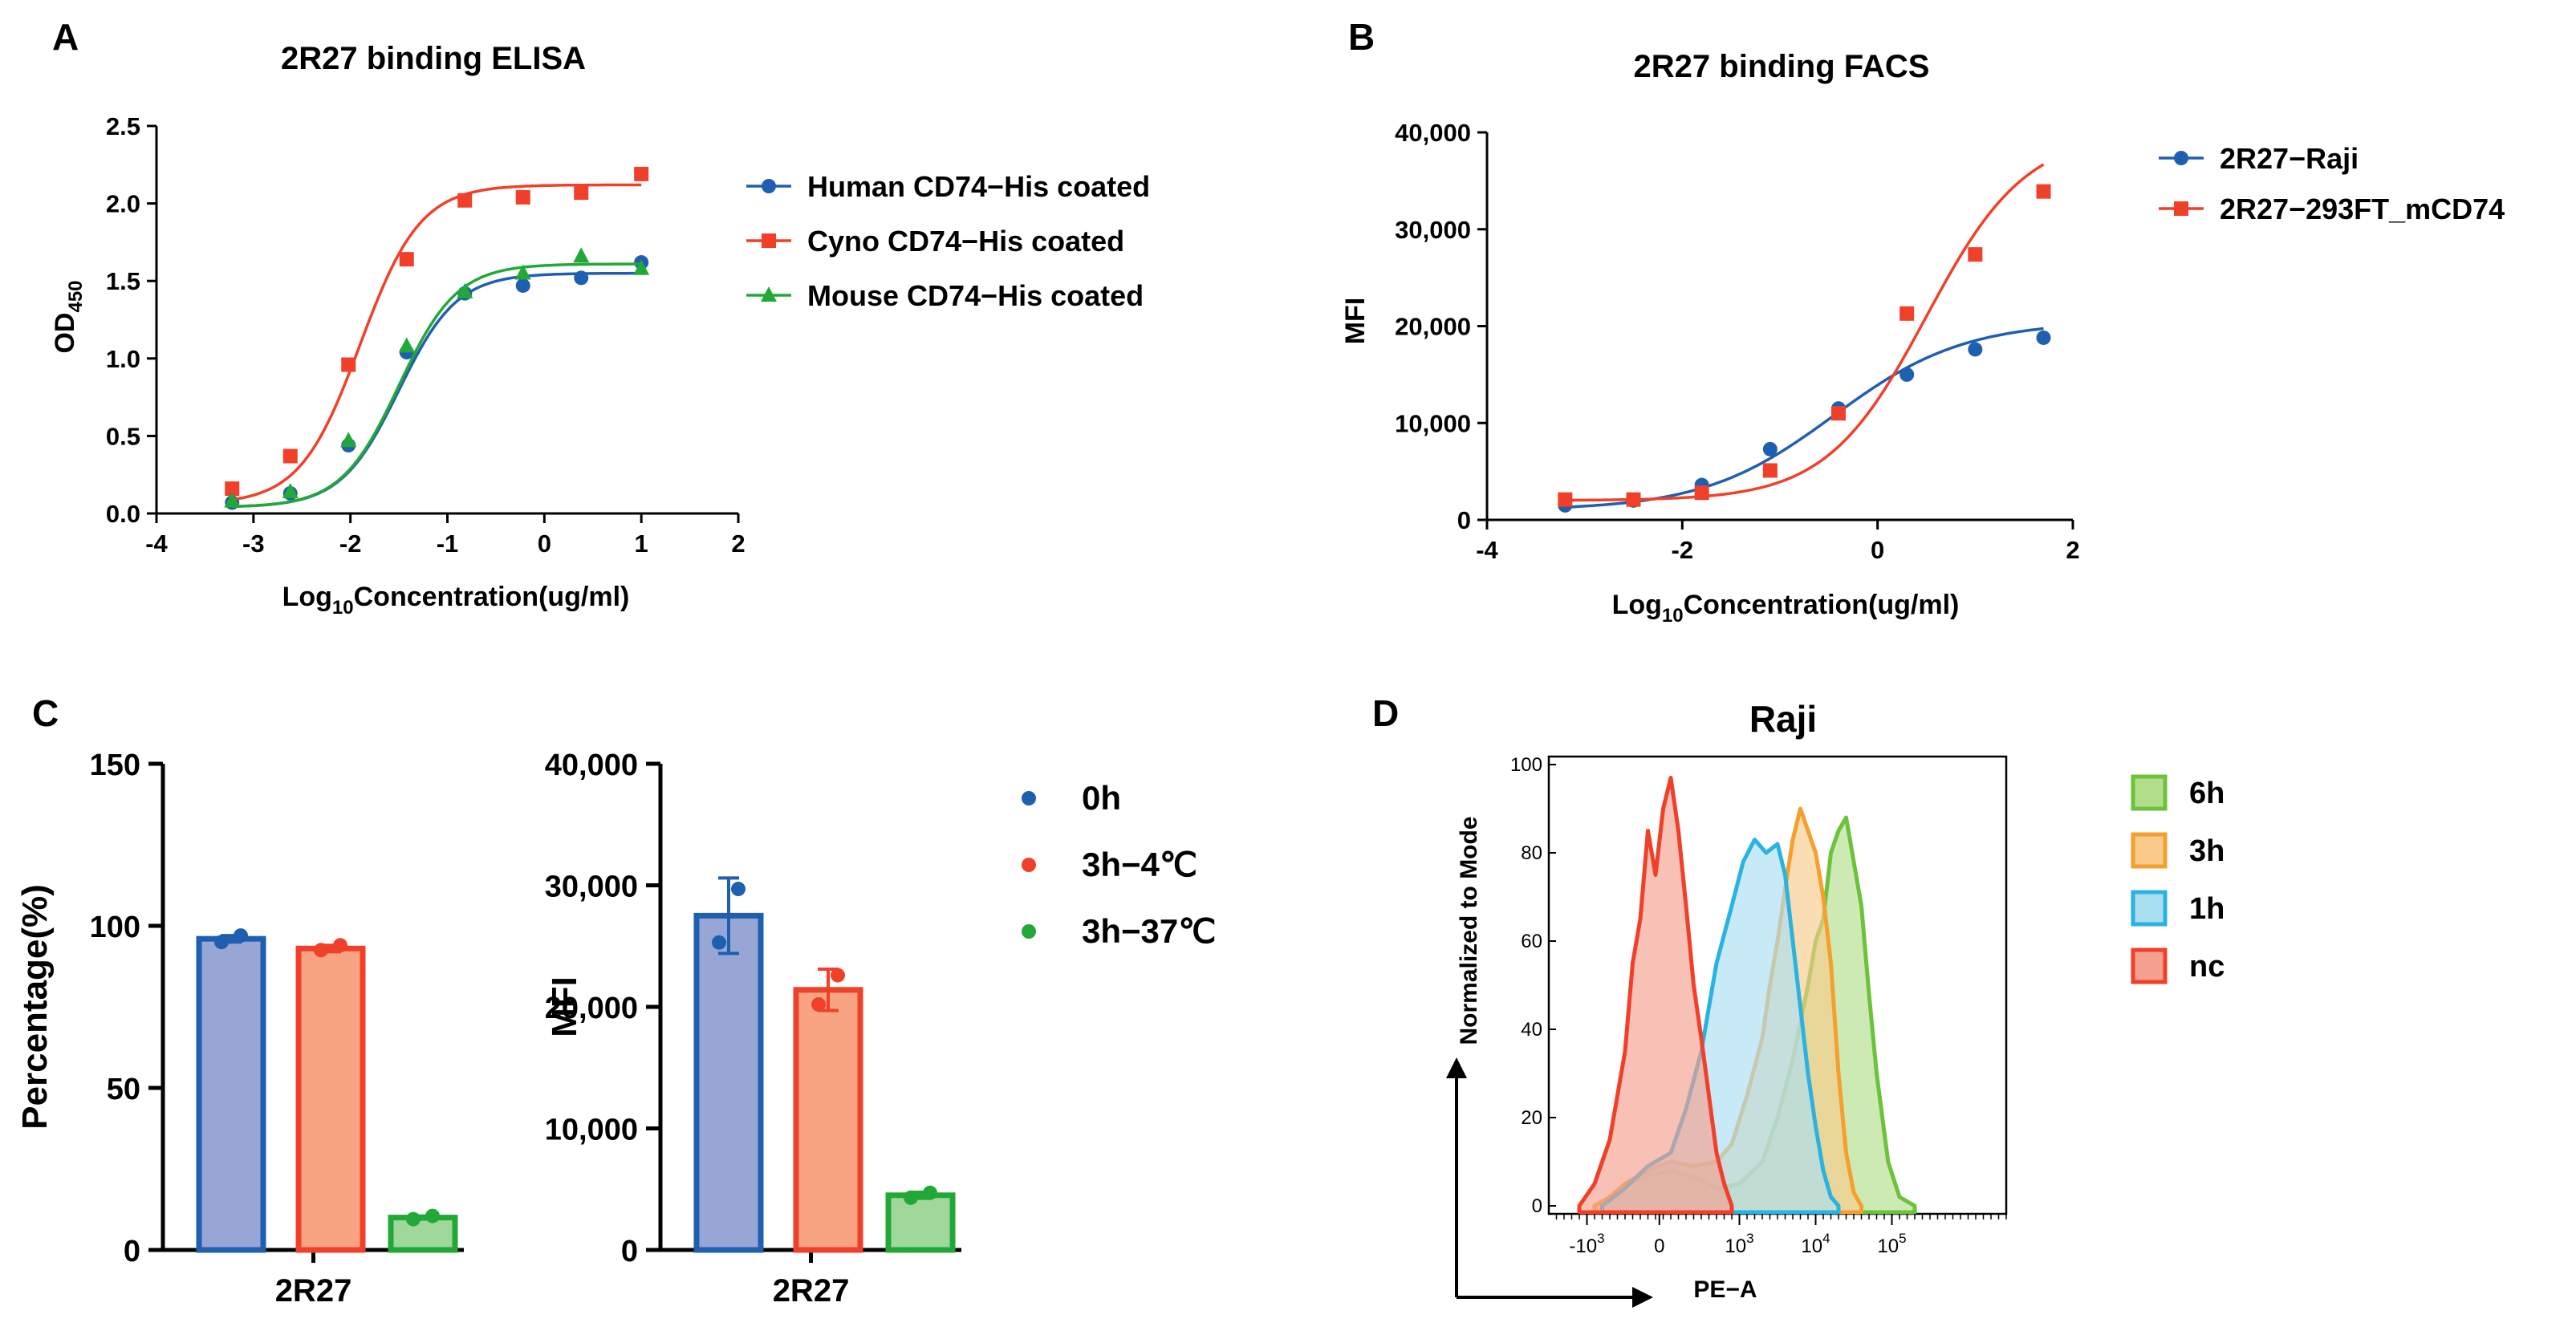 The height and width of the screenshot is (1335, 2576). Describe the element at coordinates (2073, 550) in the screenshot. I see `panel-b-x-tick-label: 2` at that location.